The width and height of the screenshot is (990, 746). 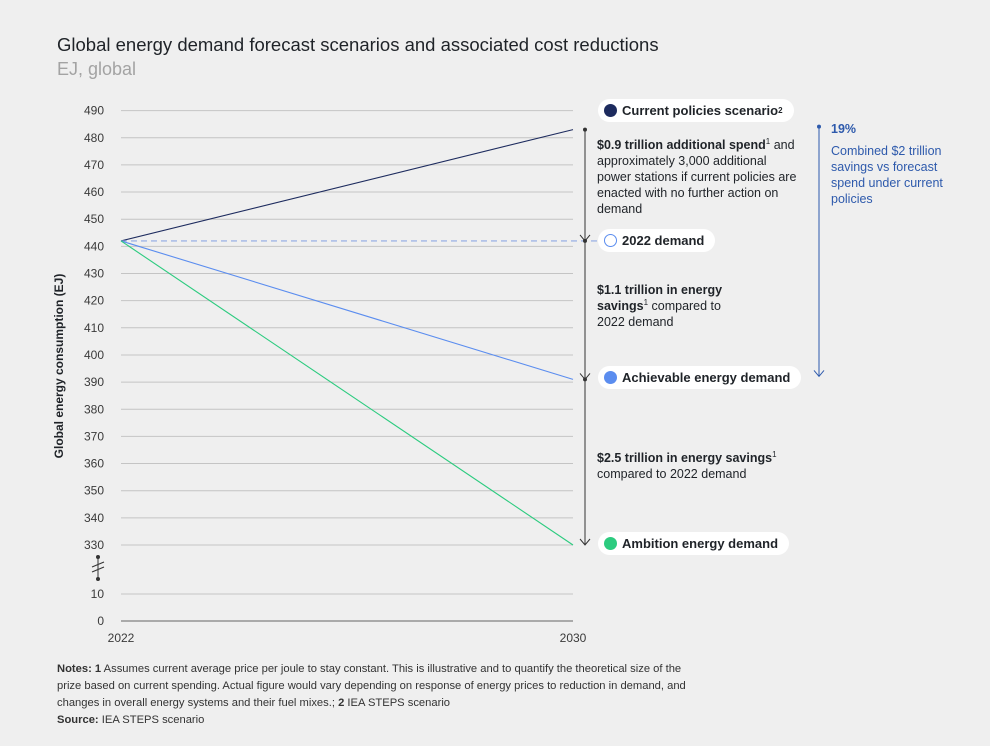 I want to click on y-tick-label-490: 490, so click(x=94, y=111).